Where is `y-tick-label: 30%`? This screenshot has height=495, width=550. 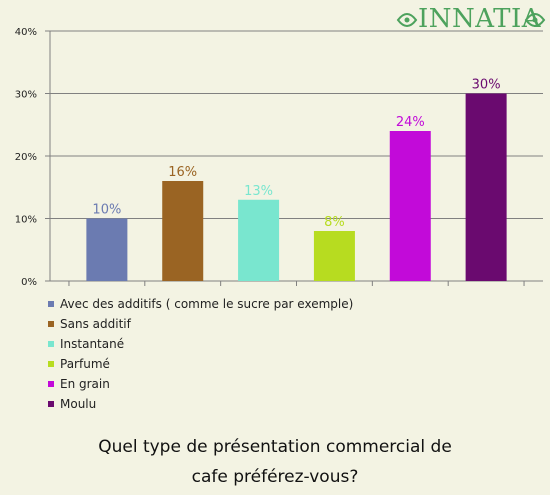 y-tick-label: 30% is located at coordinates (26, 95).